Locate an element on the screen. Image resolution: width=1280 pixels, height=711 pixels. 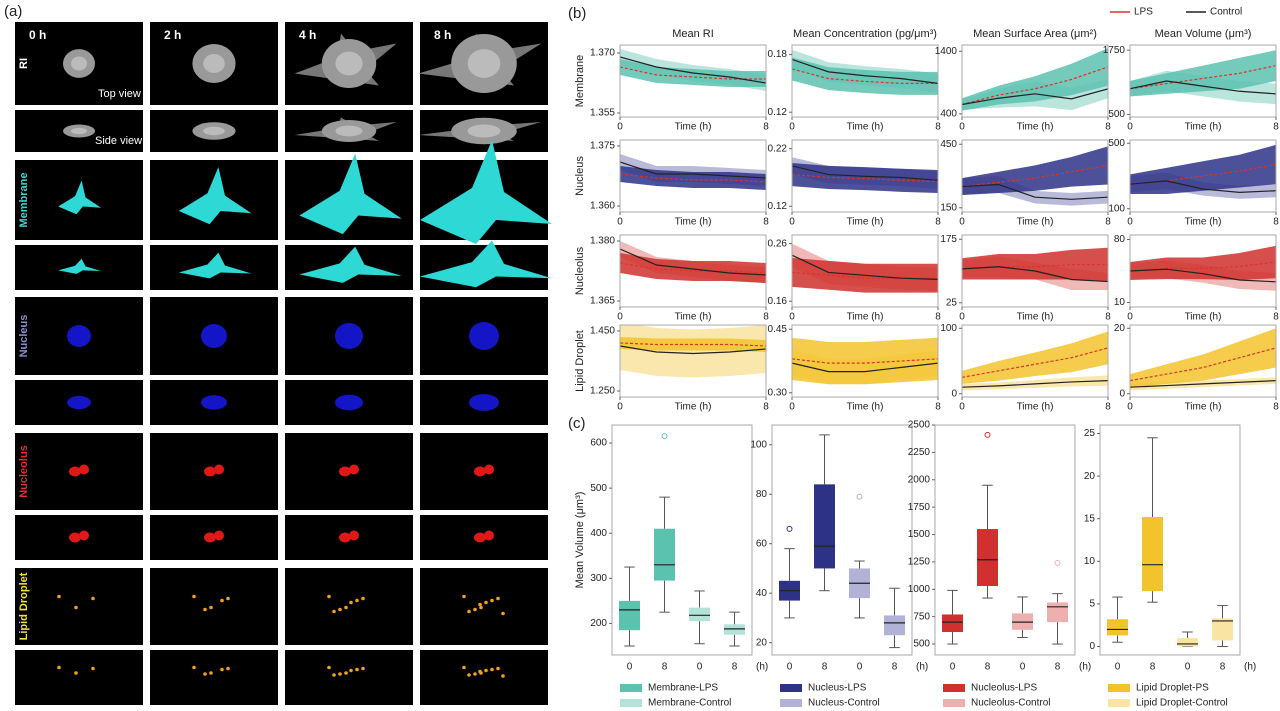
y-tick-label: 15 is located at coordinates (1090, 518).